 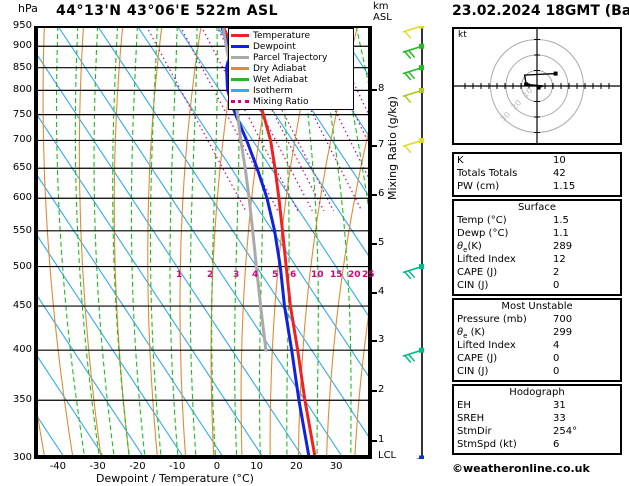 What do you see at coordinates (290, 57) in the screenshot?
I see `legend-item-label: Parcel Trajectory` at bounding box center [290, 57].